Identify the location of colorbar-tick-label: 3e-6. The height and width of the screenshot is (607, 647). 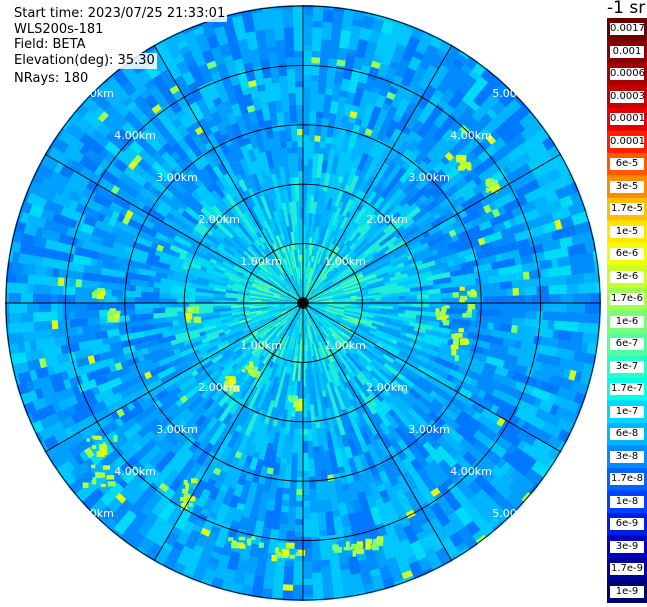
(627, 276).